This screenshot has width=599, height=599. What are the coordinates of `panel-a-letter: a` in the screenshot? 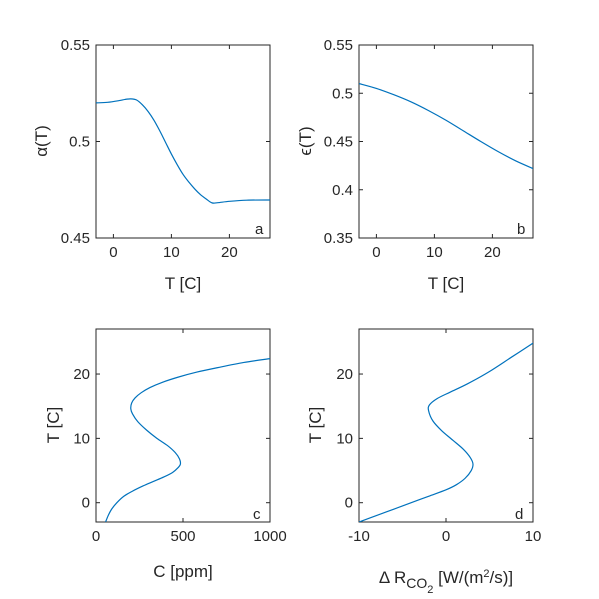 It's located at (259, 229).